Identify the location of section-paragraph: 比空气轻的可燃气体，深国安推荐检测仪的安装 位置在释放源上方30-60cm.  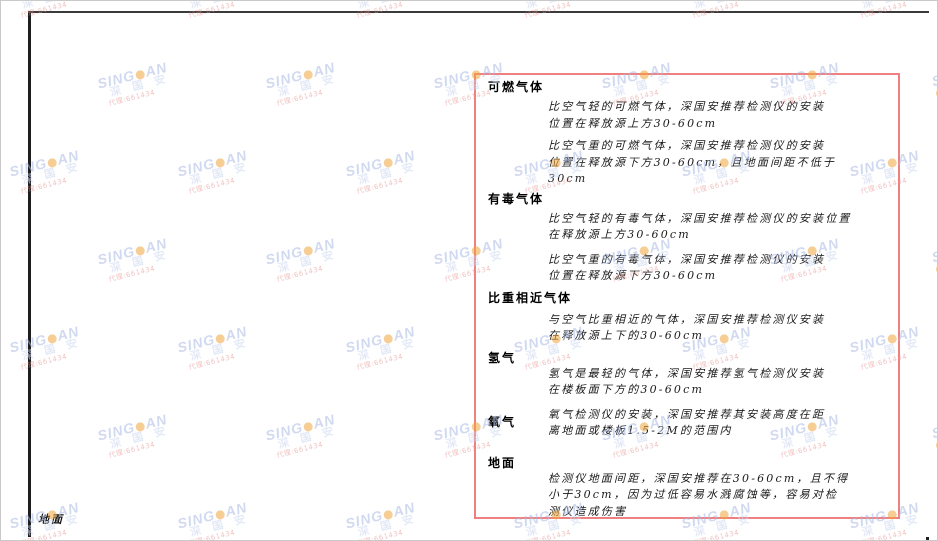
(687, 115).